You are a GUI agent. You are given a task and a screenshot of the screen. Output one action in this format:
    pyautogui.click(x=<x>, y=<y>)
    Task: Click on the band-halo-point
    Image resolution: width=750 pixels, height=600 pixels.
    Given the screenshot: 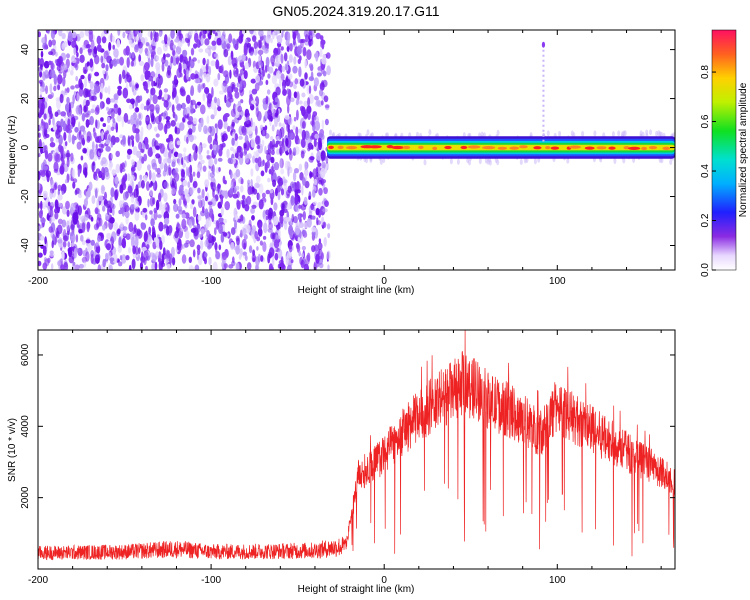 What is the action you would take?
    pyautogui.click(x=469, y=162)
    